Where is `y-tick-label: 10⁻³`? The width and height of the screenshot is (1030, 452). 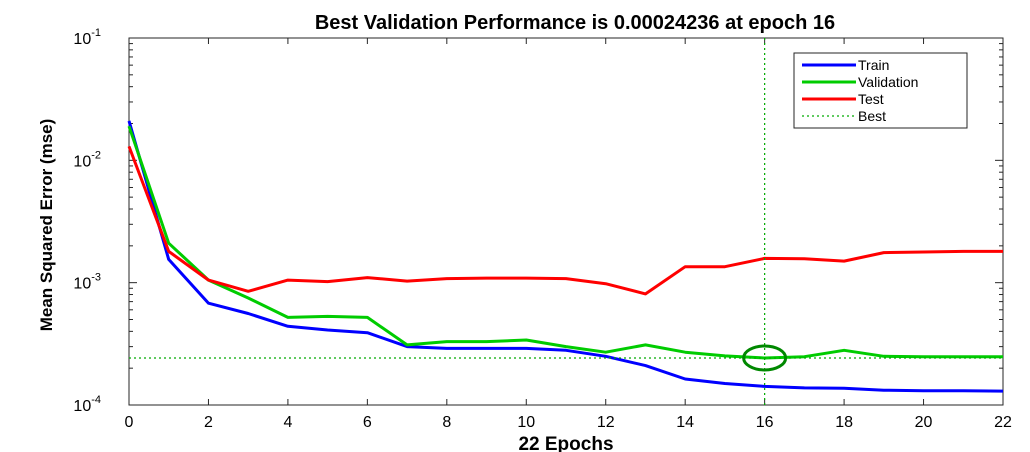
y-tick-label: 10⁻³ is located at coordinates (87, 282).